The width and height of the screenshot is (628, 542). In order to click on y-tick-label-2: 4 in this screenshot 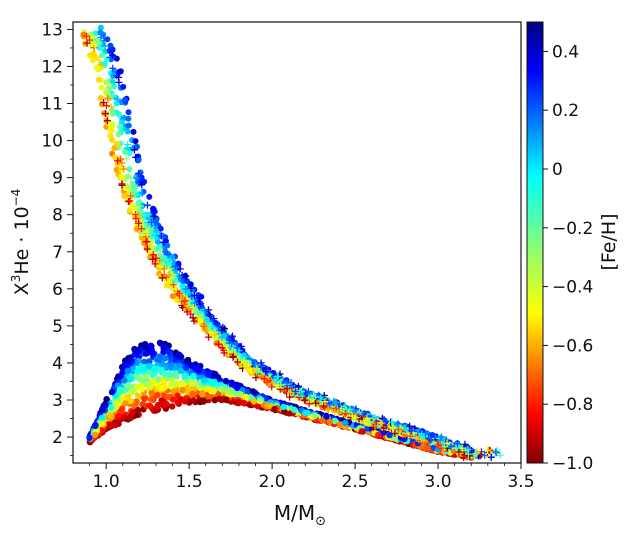, I will do `click(57, 364)`.